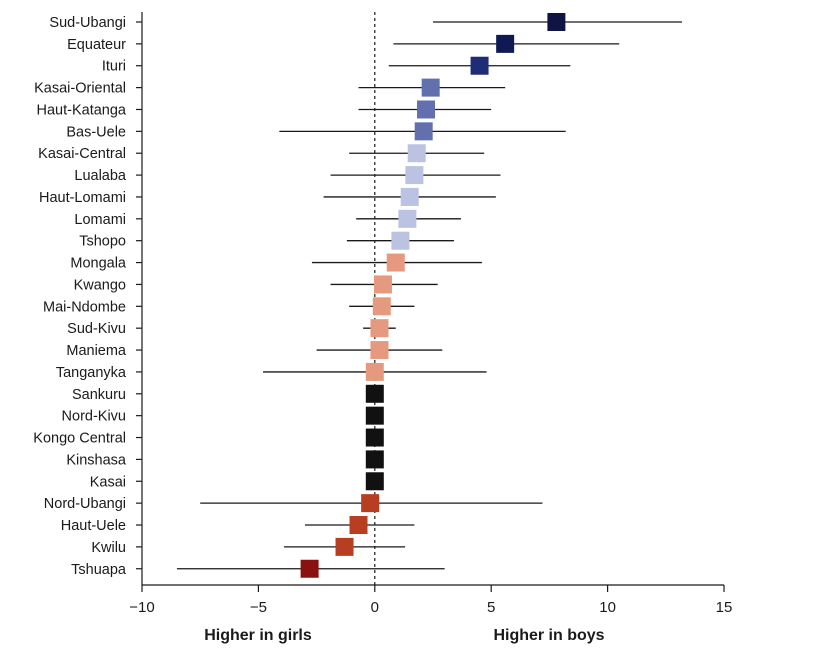 The image size is (815, 652). Describe the element at coordinates (82, 110) in the screenshot. I see `category-label: Haut-Katanga` at that location.